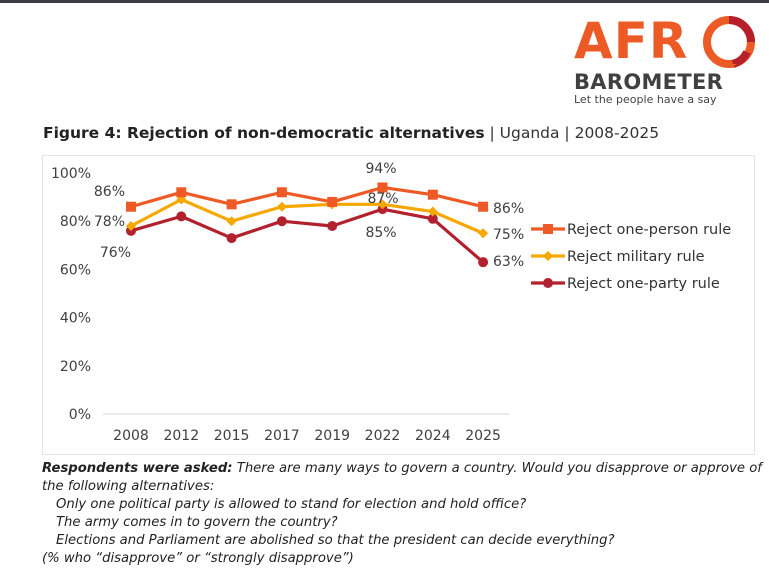 Image resolution: width=769 pixels, height=582 pixels. Describe the element at coordinates (137, 468) in the screenshot. I see `note-label: Respondents were asked:` at that location.